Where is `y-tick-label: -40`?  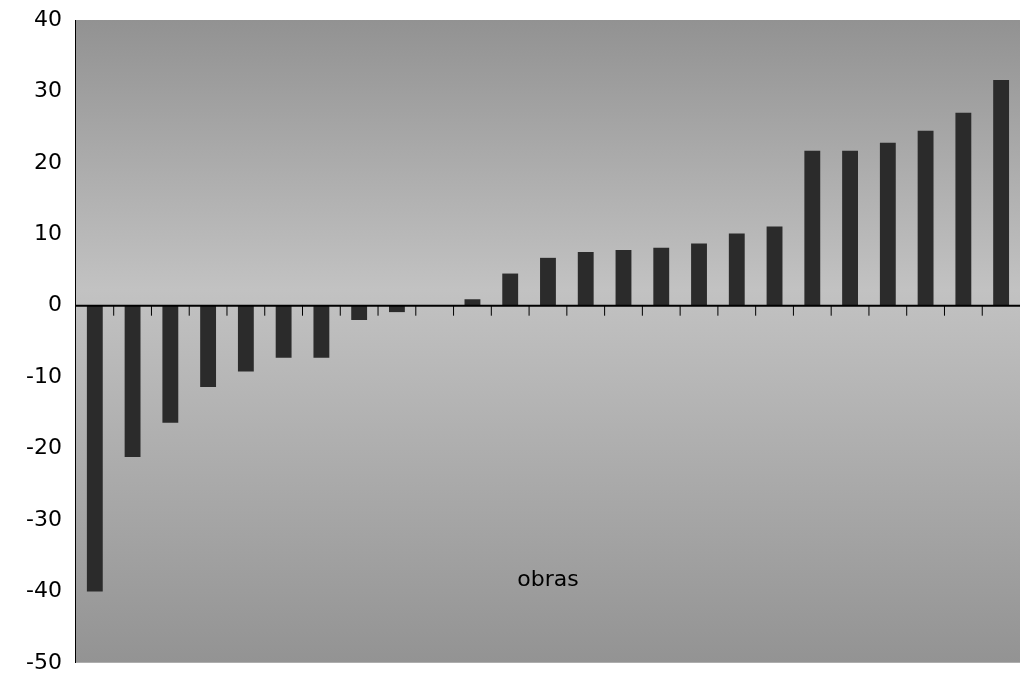
y-tick-label: -40 is located at coordinates (44, 590).